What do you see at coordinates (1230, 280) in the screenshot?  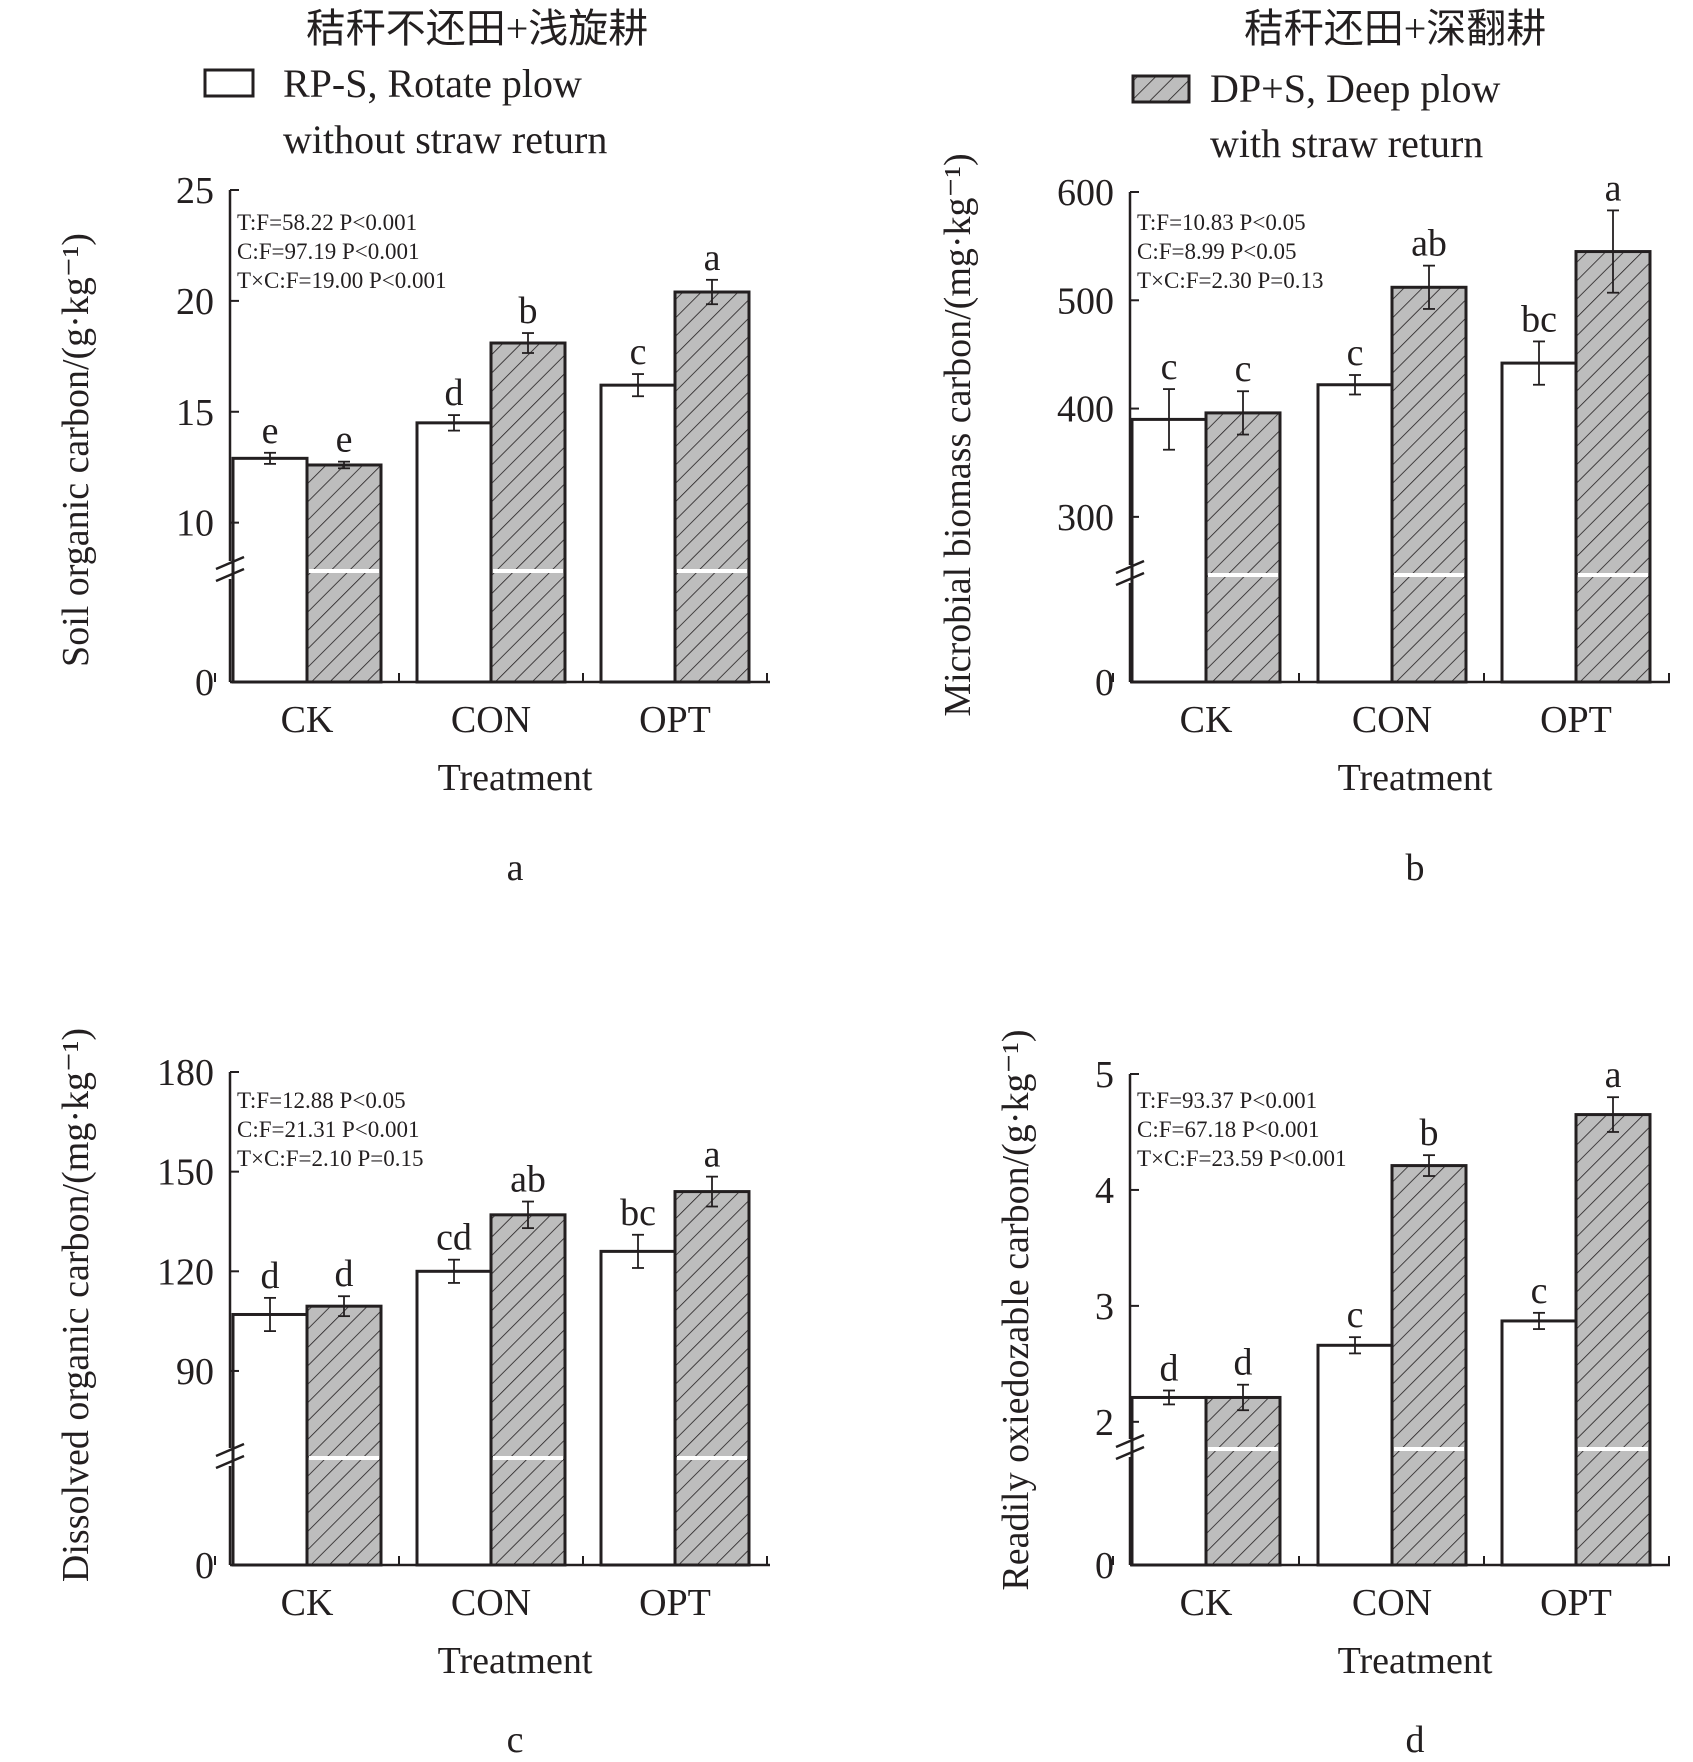 I see `stat-line-b-2: T×C:F=2.30 P=0.13` at bounding box center [1230, 280].